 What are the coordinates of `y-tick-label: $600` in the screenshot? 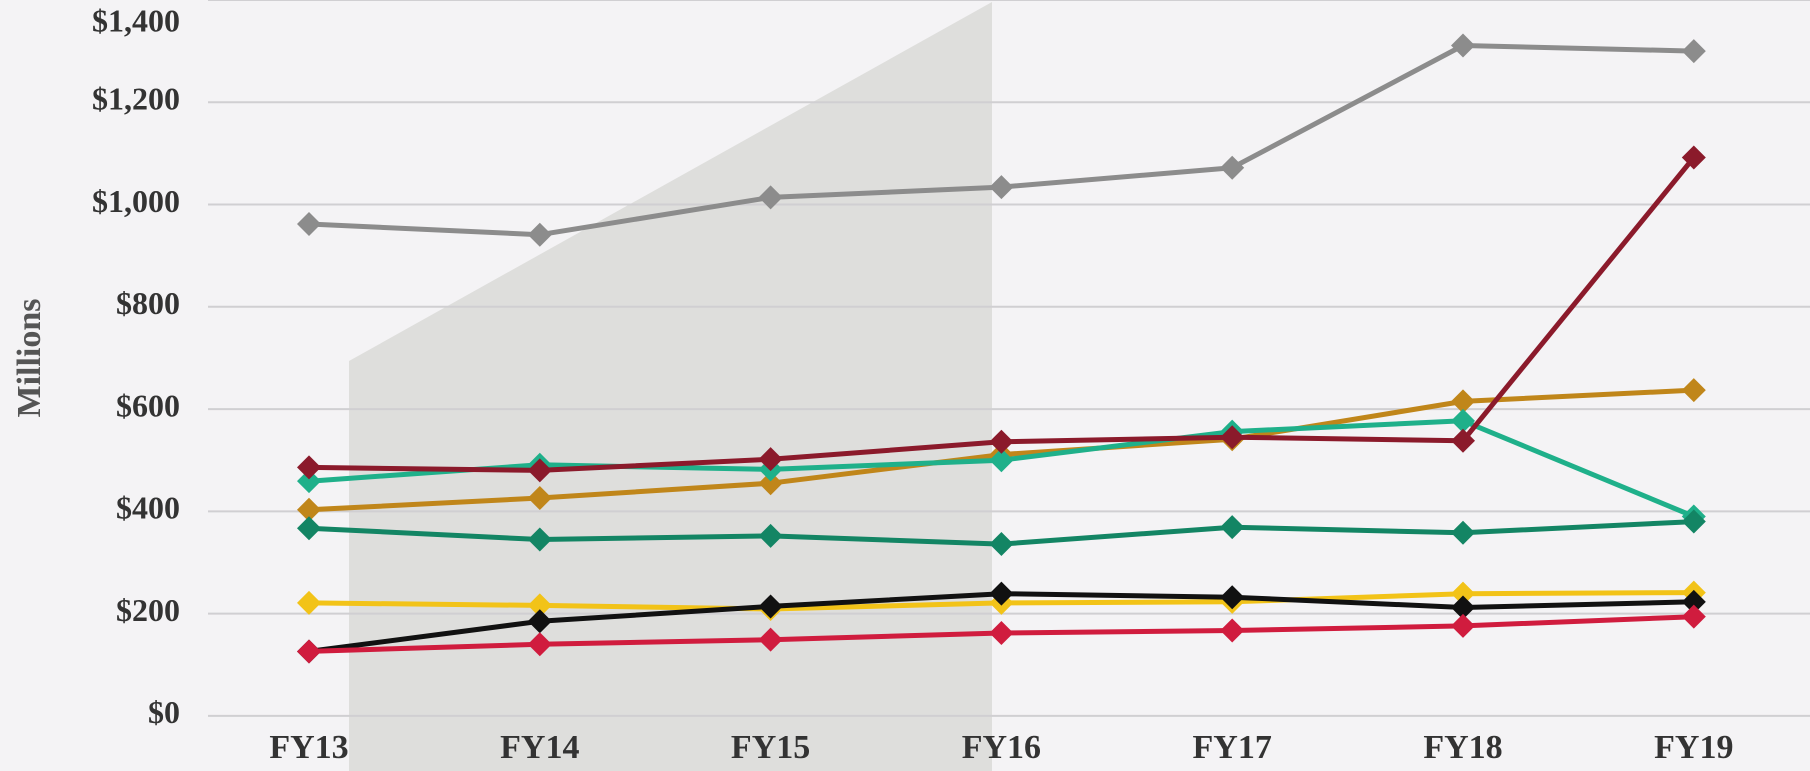 It's located at (148, 405).